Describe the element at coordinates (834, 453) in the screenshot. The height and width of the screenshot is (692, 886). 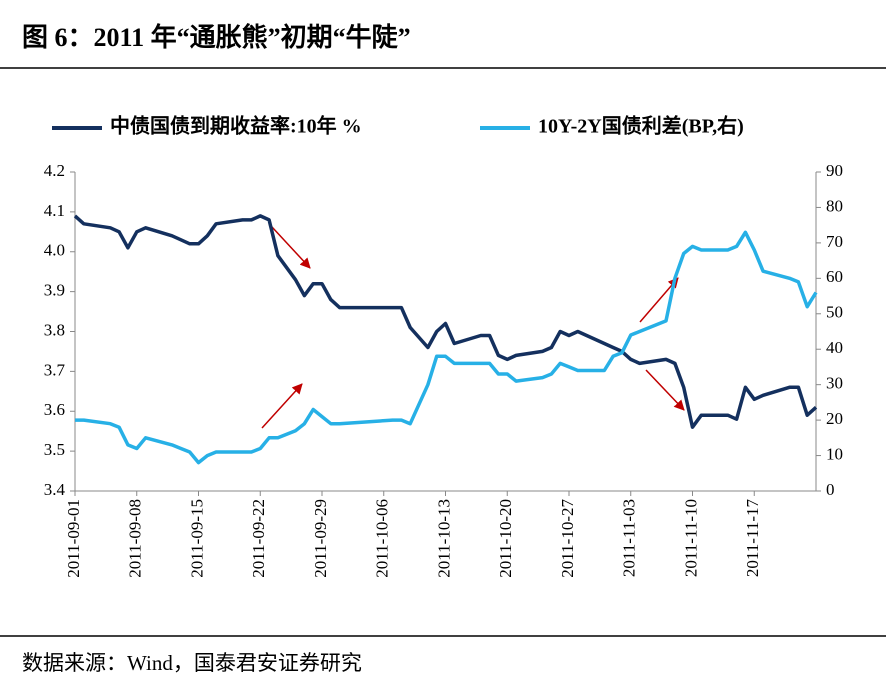
I see `y2-tick-label: 10` at that location.